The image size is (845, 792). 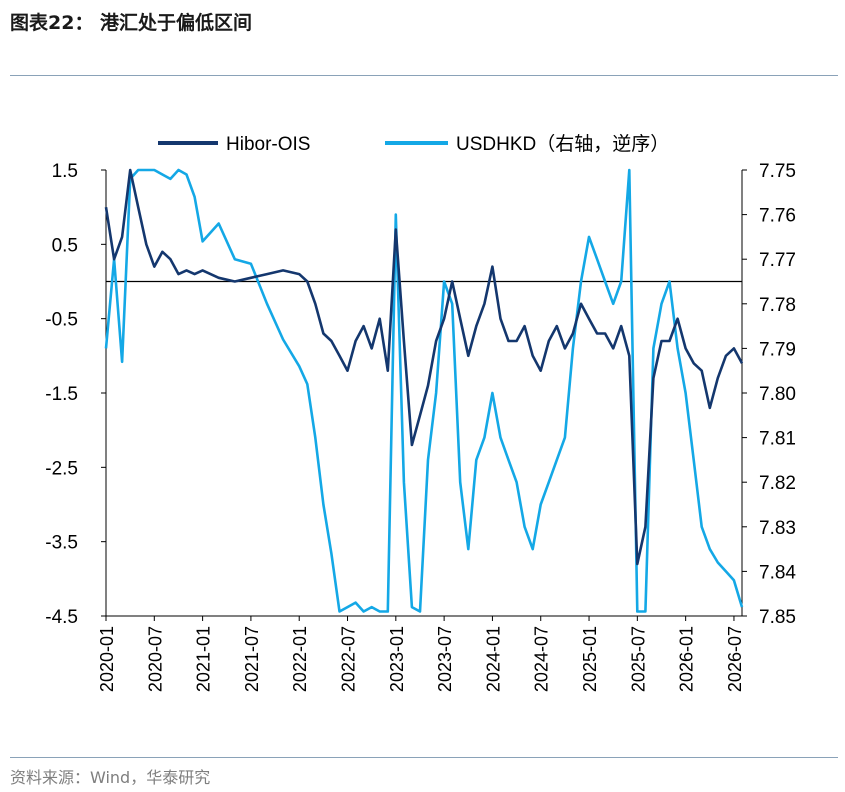 What do you see at coordinates (493, 659) in the screenshot?
I see `x-tick-label: 2024-01` at bounding box center [493, 659].